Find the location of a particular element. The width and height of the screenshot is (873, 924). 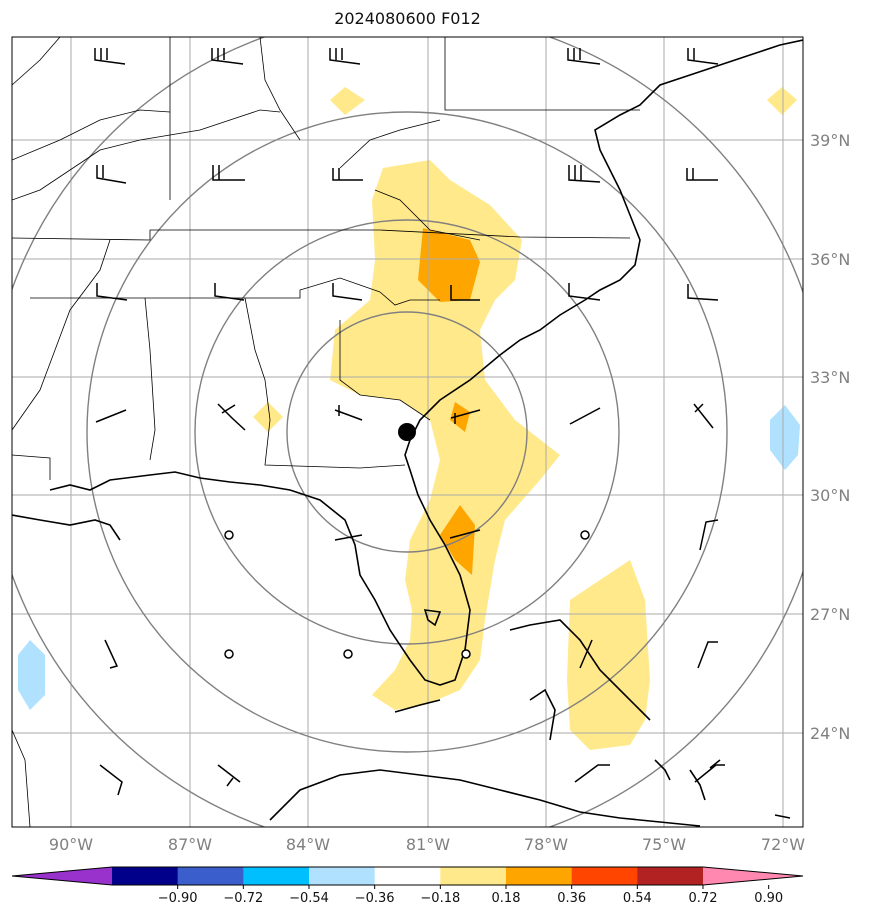

lon-label: 78°W is located at coordinates (546, 844).